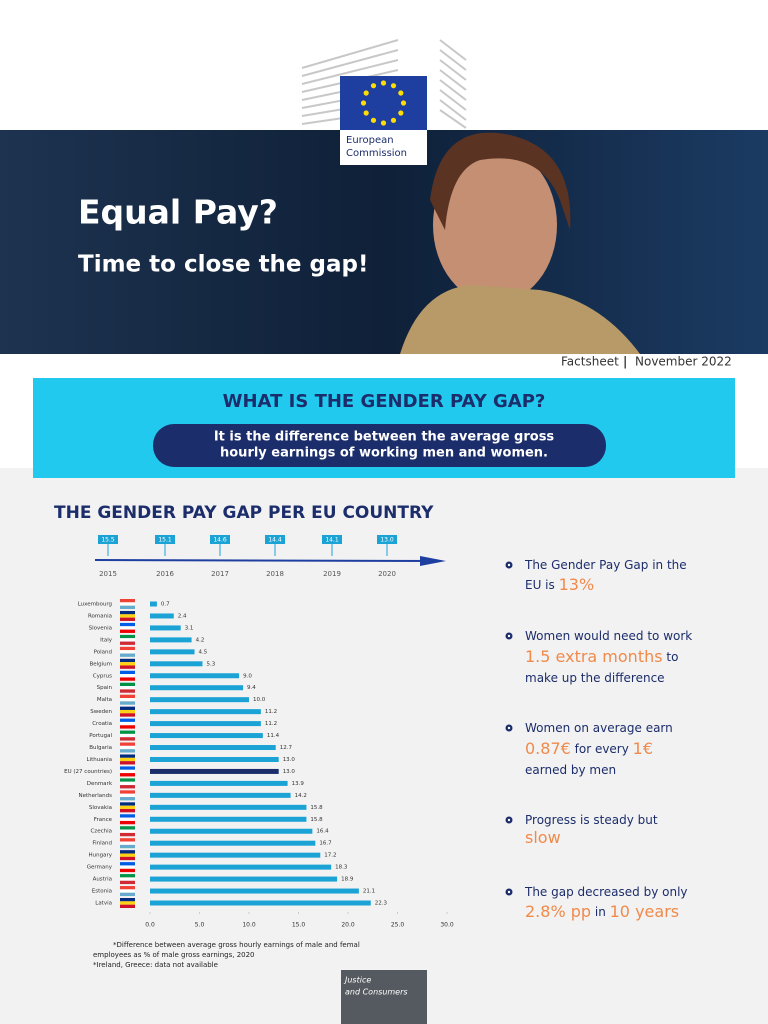 The image size is (768, 1024). Describe the element at coordinates (602, 911) in the screenshot. I see `fact-line: 2.8% pp in 10 years` at that location.